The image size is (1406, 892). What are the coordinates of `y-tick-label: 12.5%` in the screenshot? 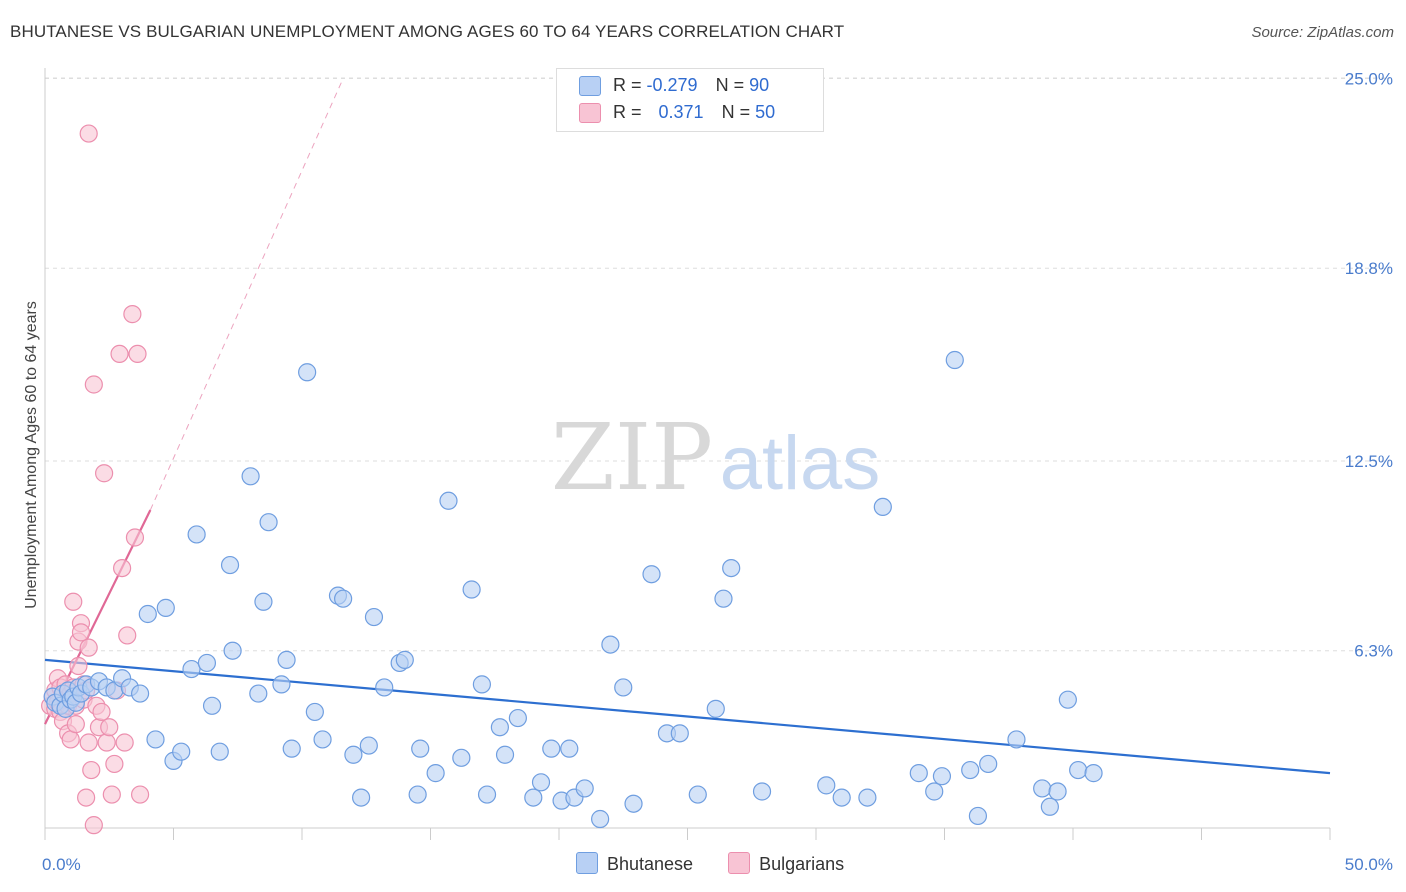 It's located at (1369, 461).